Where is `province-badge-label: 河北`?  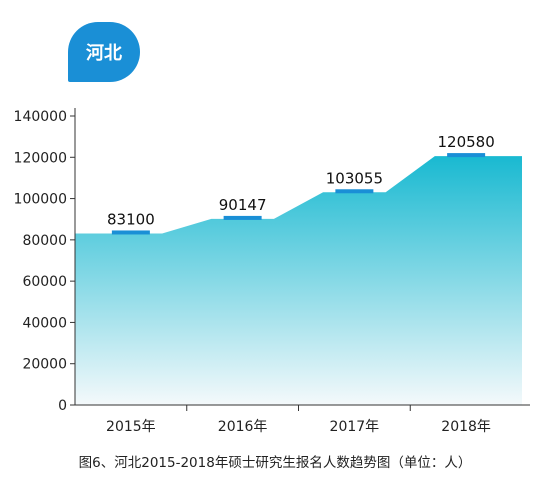
province-badge-label: 河北 is located at coordinates (104, 53).